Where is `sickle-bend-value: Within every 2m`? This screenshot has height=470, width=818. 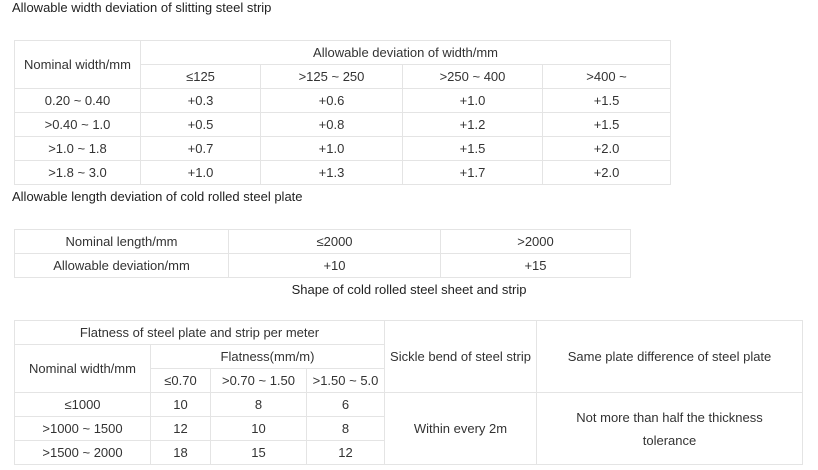
sickle-bend-value: Within every 2m is located at coordinates (460, 428).